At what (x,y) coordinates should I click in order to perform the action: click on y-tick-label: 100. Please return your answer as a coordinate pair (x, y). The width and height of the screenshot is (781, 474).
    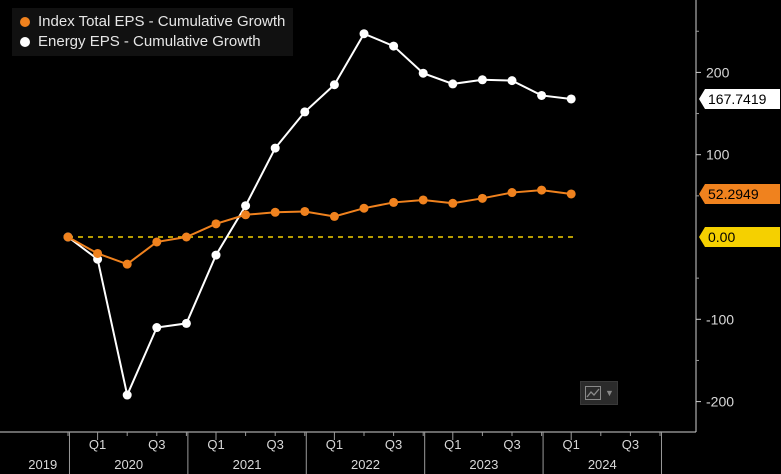
    Looking at the image, I should click on (718, 155).